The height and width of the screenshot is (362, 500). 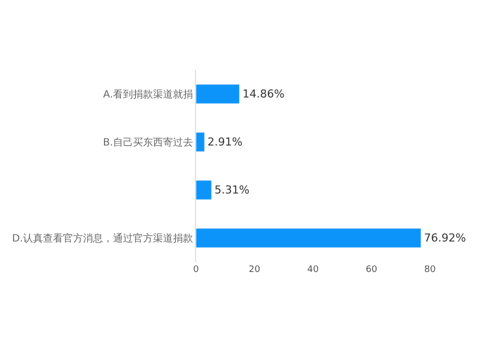 I want to click on y-tick-label: A.看到捐款渠道就捐, so click(x=148, y=94).